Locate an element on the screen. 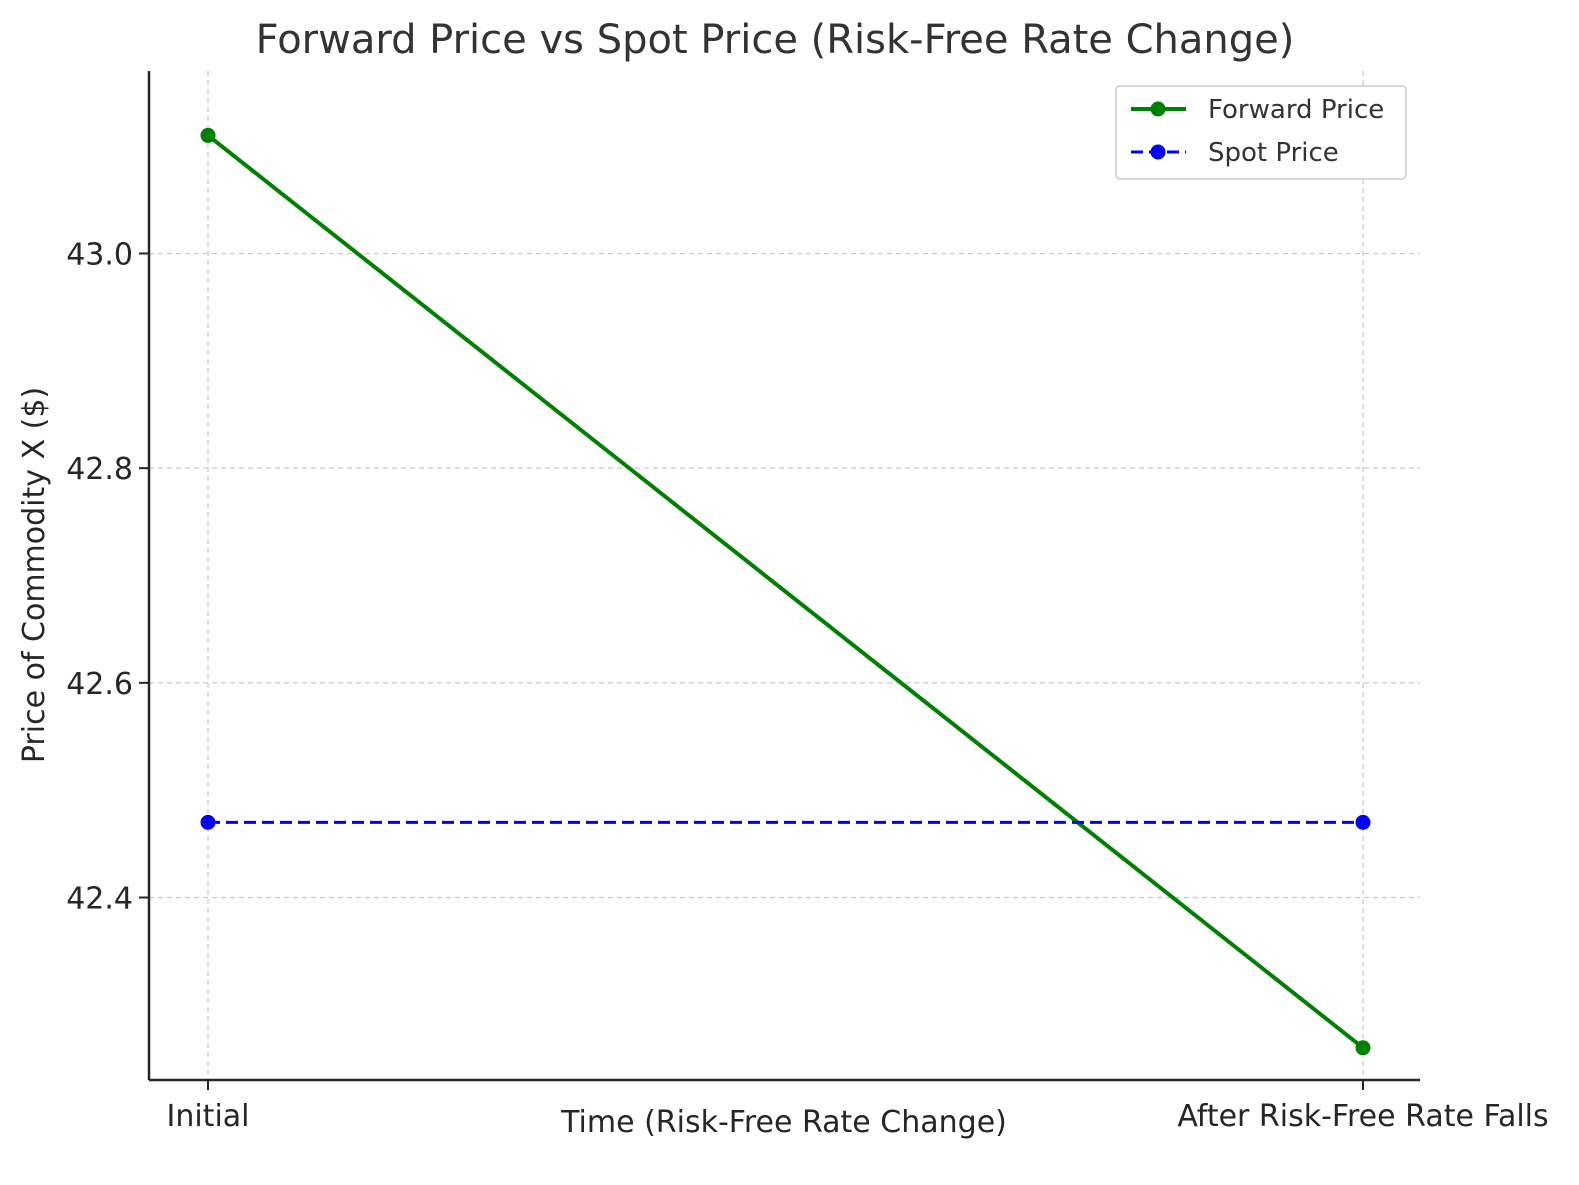 The width and height of the screenshot is (1579, 1185). x-tick-label: Initial is located at coordinates (207, 1116).